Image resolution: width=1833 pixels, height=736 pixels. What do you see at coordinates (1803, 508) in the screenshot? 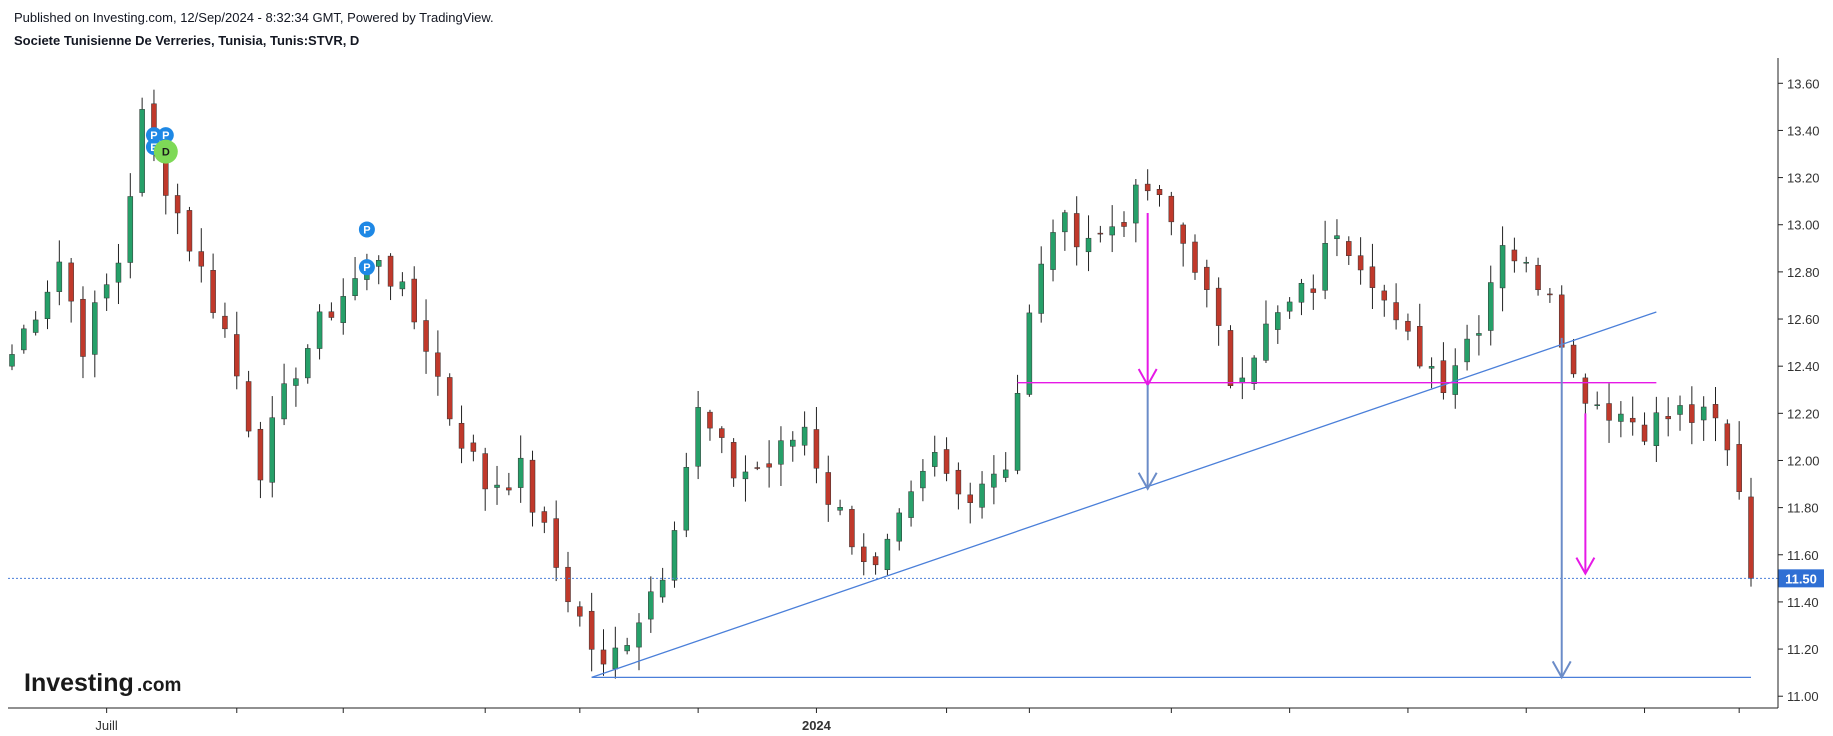
I see `y-tick-label: 11.80` at bounding box center [1803, 508].